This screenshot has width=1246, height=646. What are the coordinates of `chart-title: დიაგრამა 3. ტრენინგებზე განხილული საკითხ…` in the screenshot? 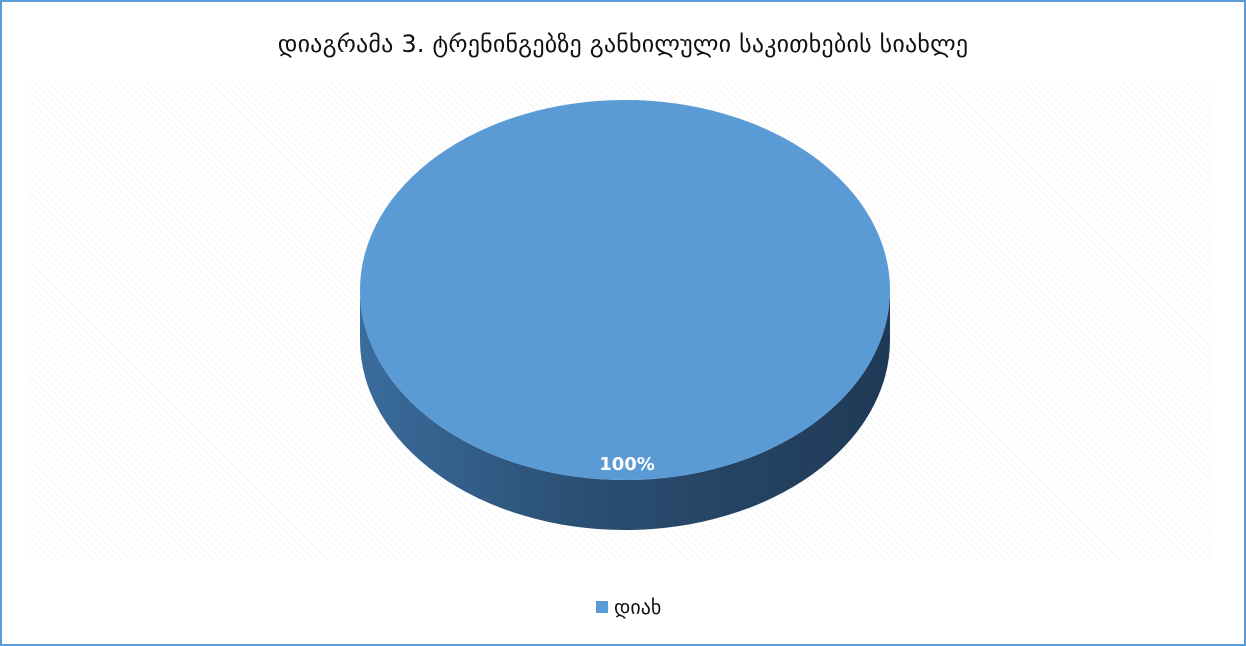 It's located at (623, 44).